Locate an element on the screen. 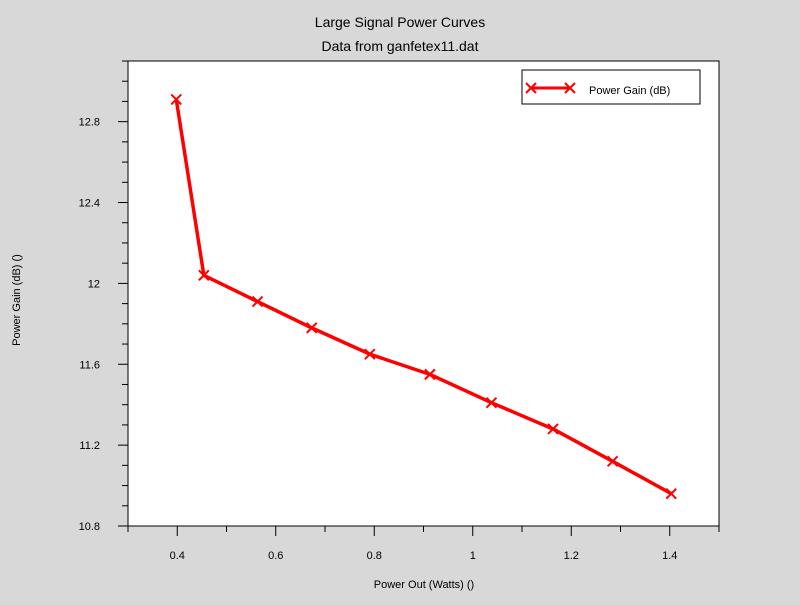  legend-label: Power Gain (dB) is located at coordinates (629, 91).